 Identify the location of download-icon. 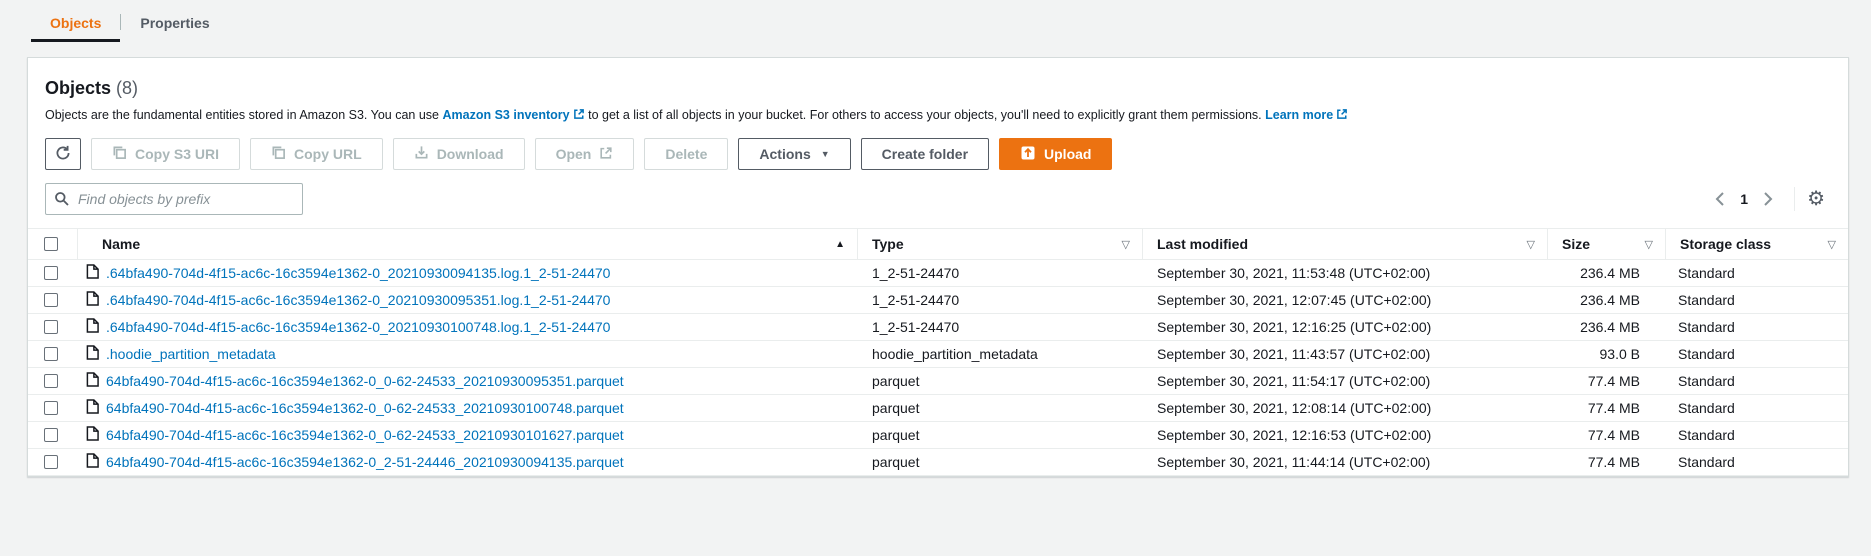
(421, 154).